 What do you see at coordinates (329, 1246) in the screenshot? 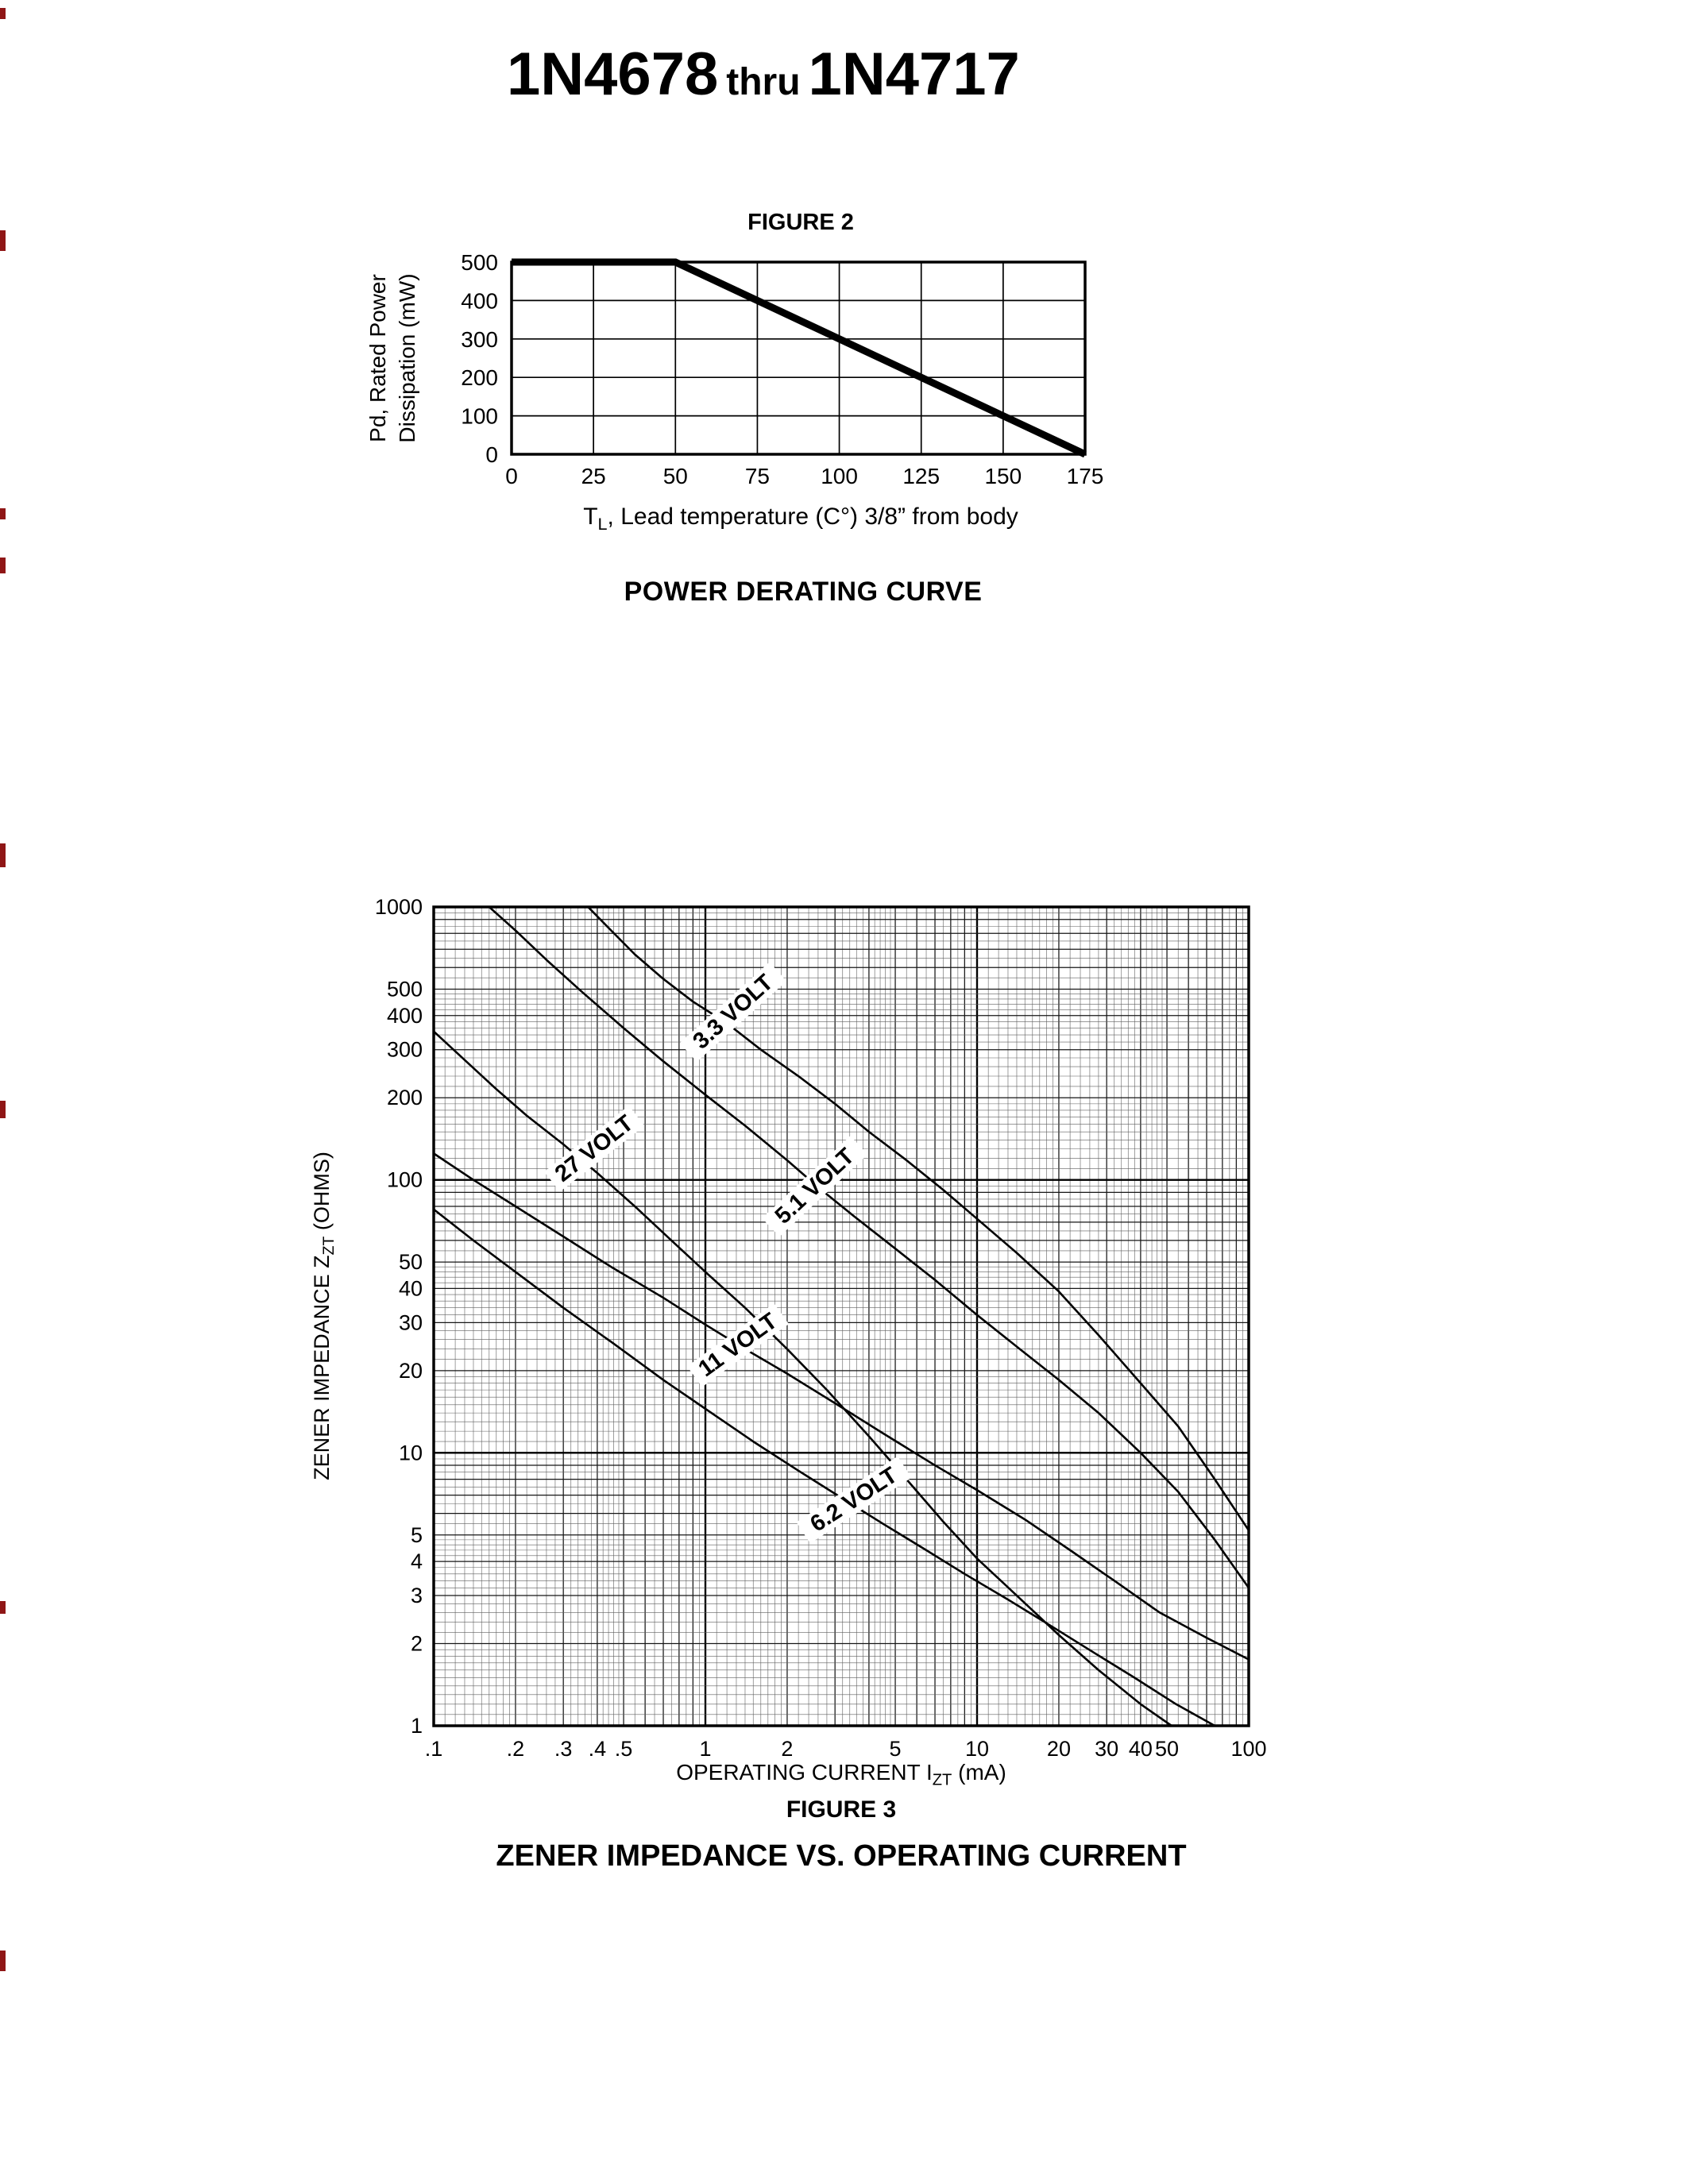
I see `figure3-y-axis-label-sub: ZT` at bounding box center [329, 1246].